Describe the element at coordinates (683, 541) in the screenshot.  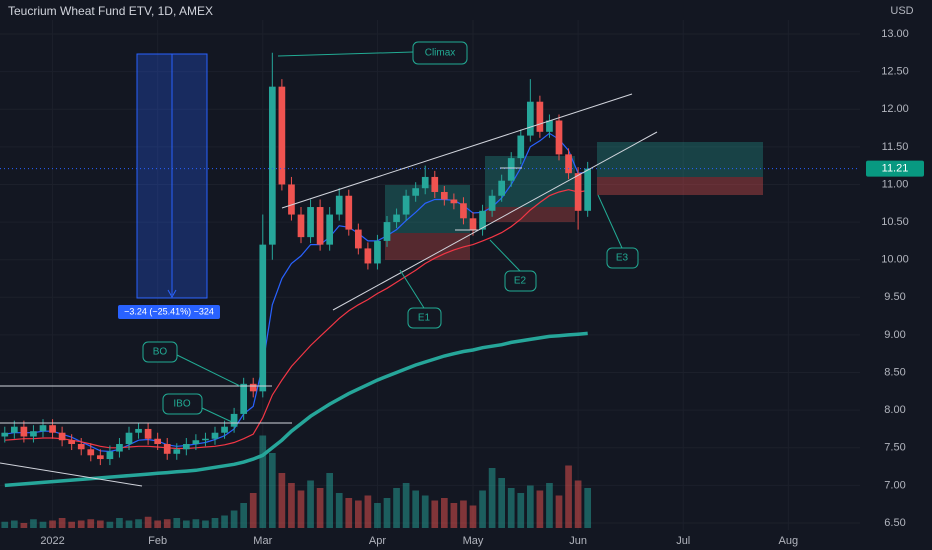
I see `x-tick-label: Jul` at that location.